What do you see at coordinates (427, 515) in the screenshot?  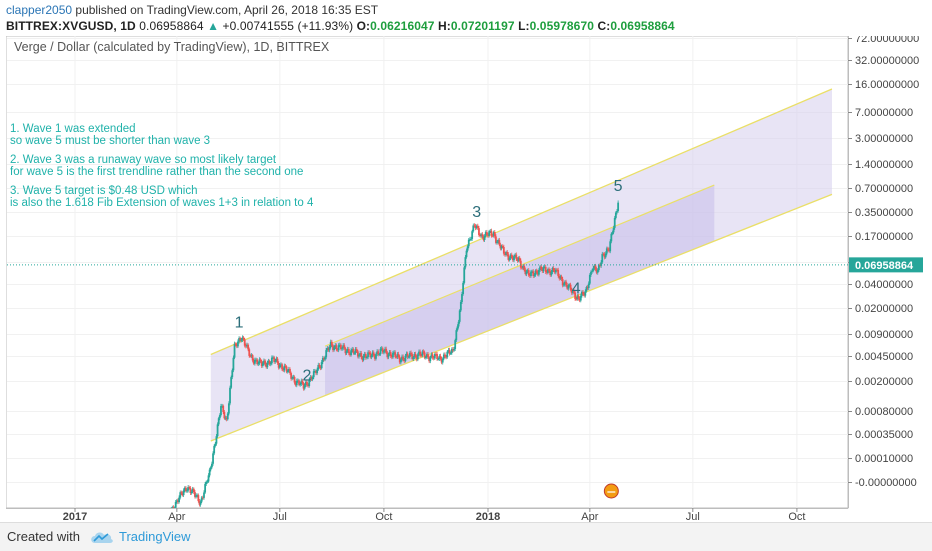 I see `time-axis-bg` at bounding box center [427, 515].